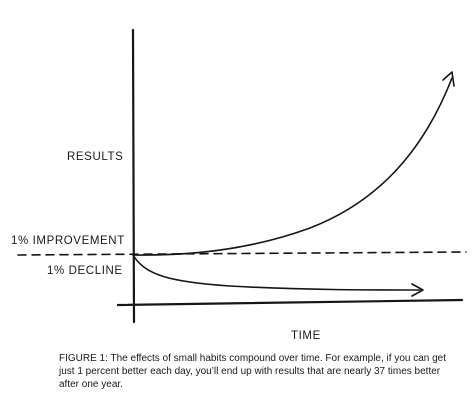  Describe the element at coordinates (448, 79) in the screenshot. I see `improvement-arrowhead` at that location.